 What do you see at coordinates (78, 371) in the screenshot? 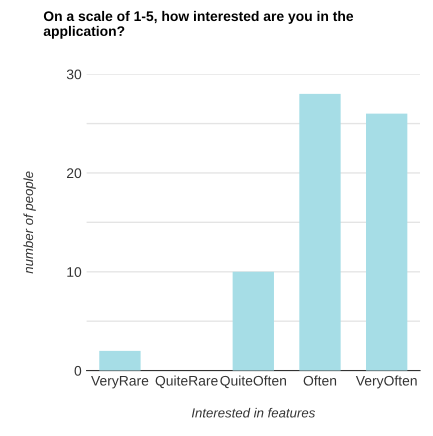
I see `y-tick-label: 0` at bounding box center [78, 371].